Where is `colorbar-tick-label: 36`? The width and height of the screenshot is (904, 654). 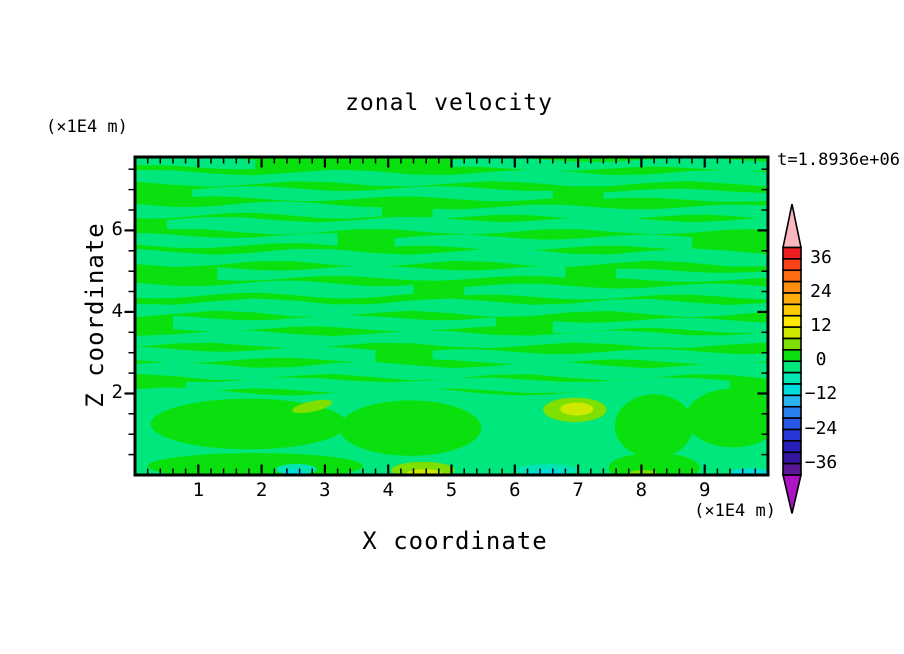 colorbar-tick-label: 36 is located at coordinates (821, 257).